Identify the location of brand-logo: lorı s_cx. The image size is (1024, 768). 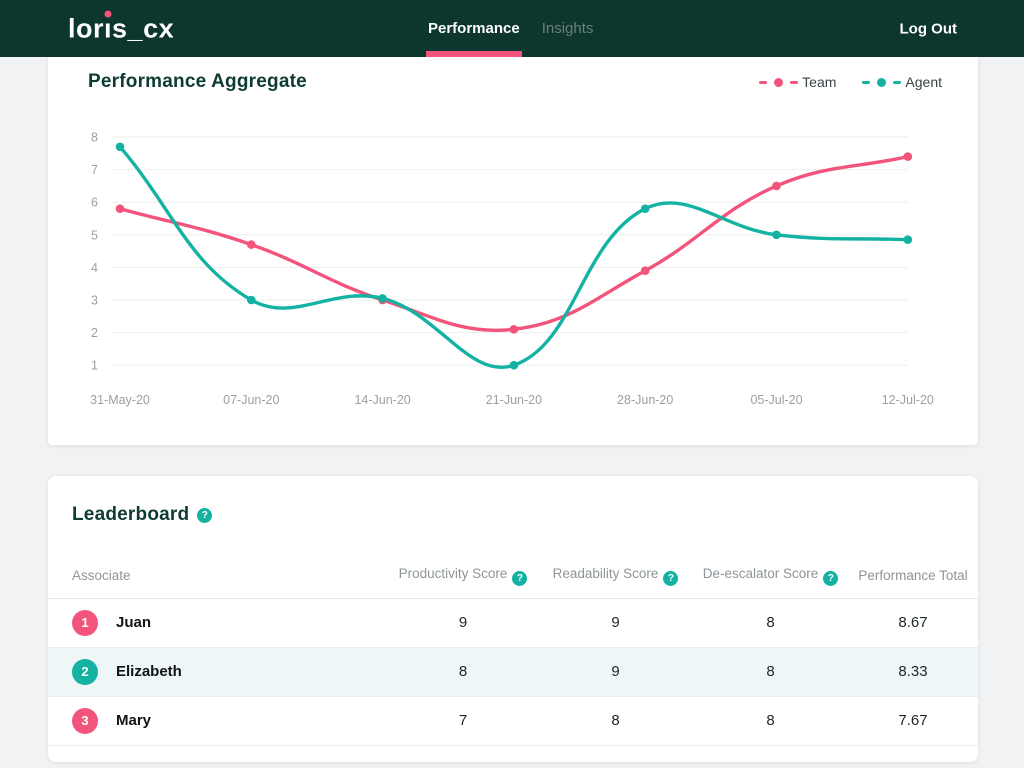
(121, 27).